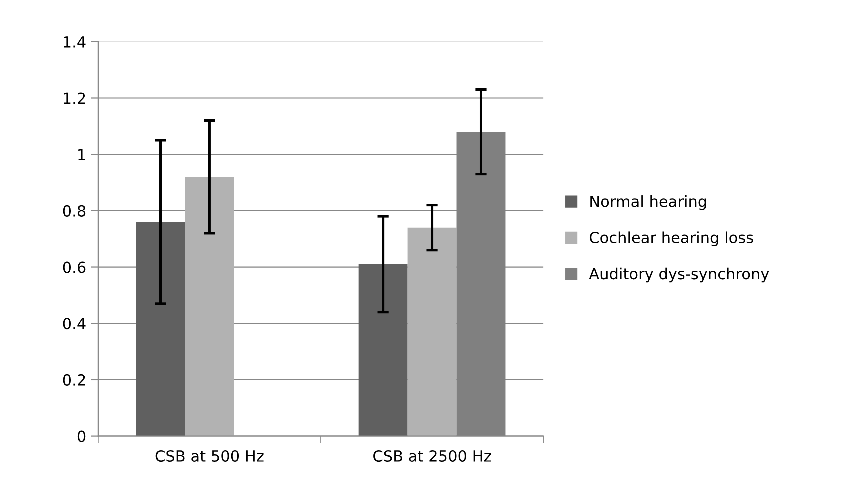 The image size is (856, 493). Describe the element at coordinates (433, 456) in the screenshot. I see `x-tick-label: CSB at 2500 Hz` at that location.